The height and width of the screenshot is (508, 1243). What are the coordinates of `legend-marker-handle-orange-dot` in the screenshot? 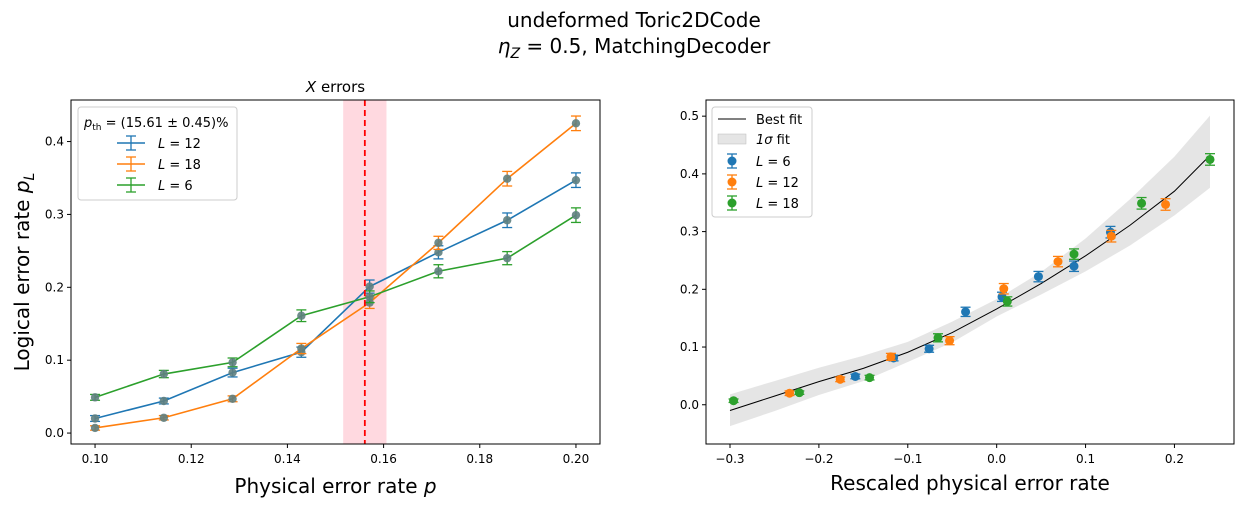 It's located at (732, 182).